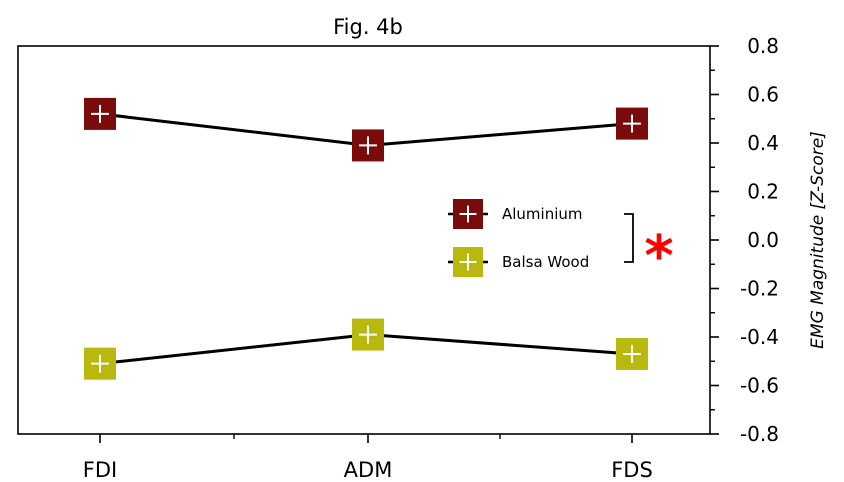 This screenshot has width=844, height=482. I want to click on significance-asterisk: *, so click(658, 256).